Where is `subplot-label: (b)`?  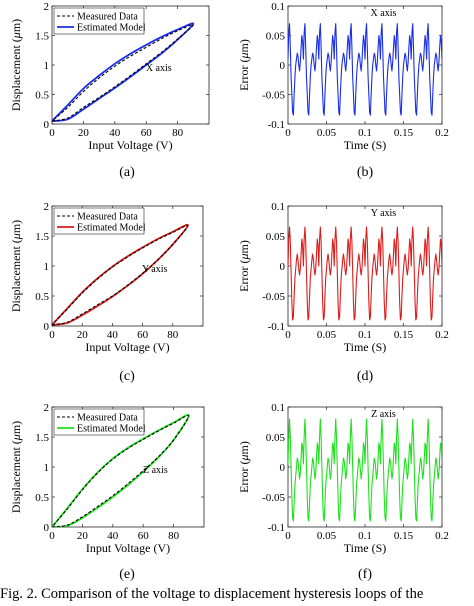
subplot-label: (b) is located at coordinates (365, 172).